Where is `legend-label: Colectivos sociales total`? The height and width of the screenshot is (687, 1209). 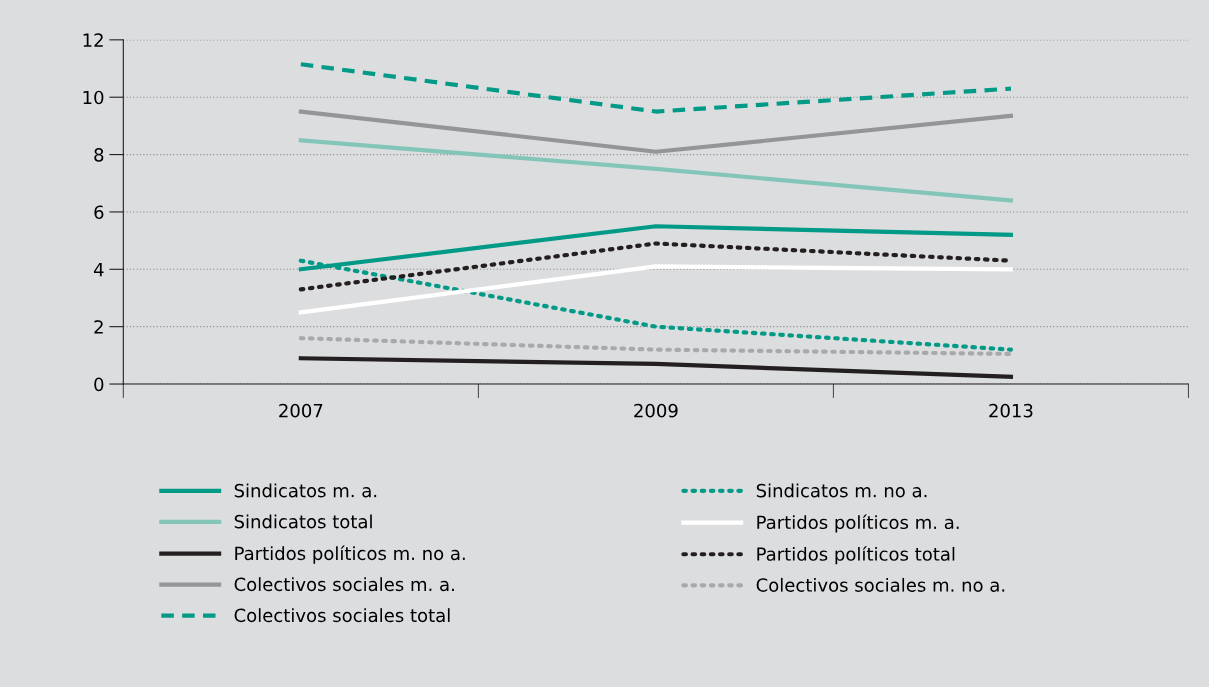 legend-label: Colectivos sociales total is located at coordinates (342, 615).